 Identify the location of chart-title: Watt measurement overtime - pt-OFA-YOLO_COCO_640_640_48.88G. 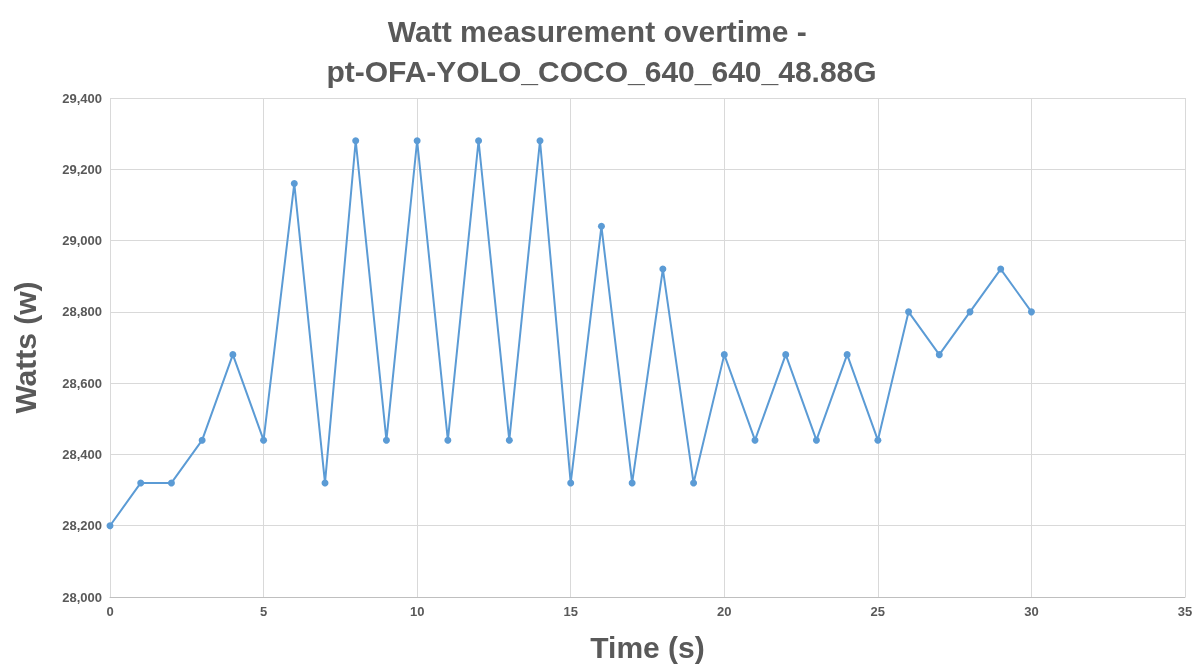
(601, 51).